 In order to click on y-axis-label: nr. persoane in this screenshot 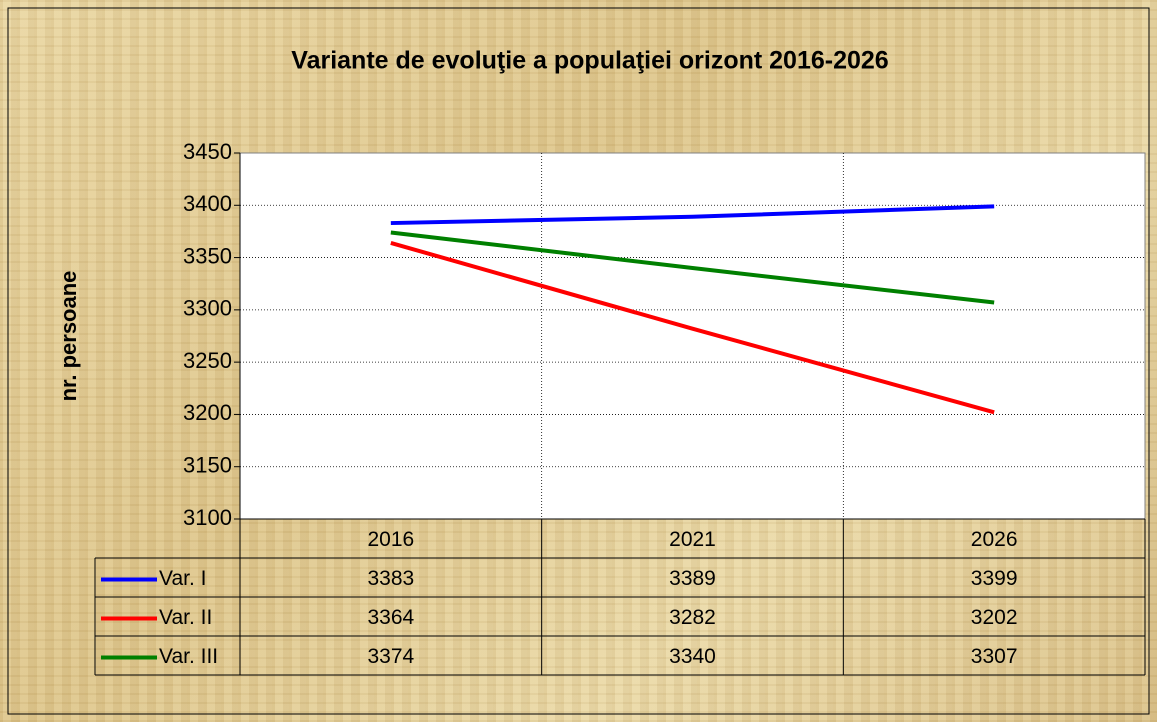, I will do `click(68, 336)`.